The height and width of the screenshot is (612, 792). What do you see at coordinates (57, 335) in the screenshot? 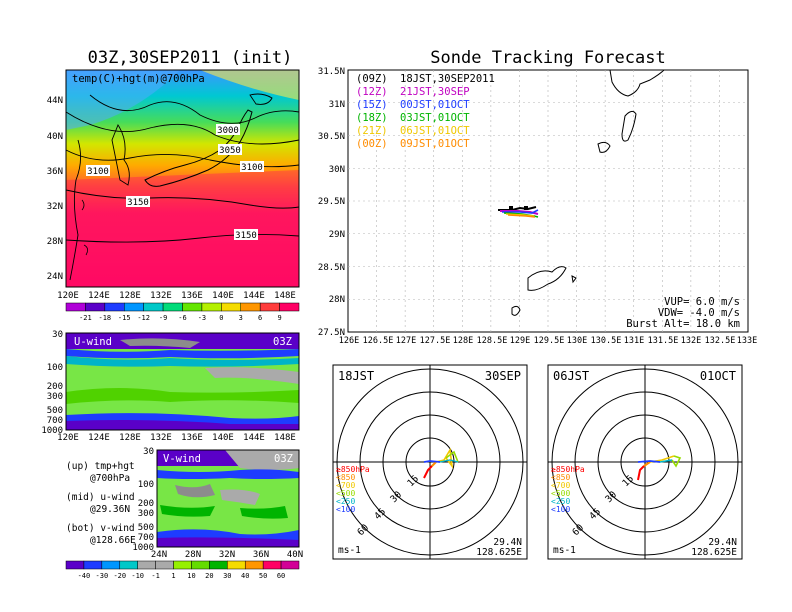
I see `pressure-tick-label: 30` at bounding box center [57, 335].